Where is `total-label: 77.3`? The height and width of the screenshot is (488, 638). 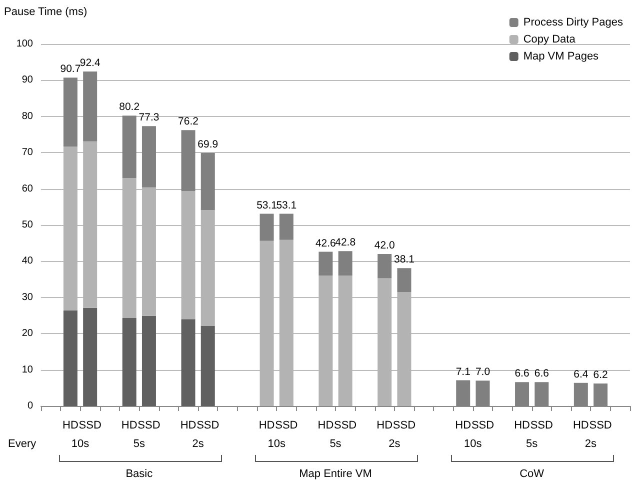
total-label: 77.3 is located at coordinates (149, 118).